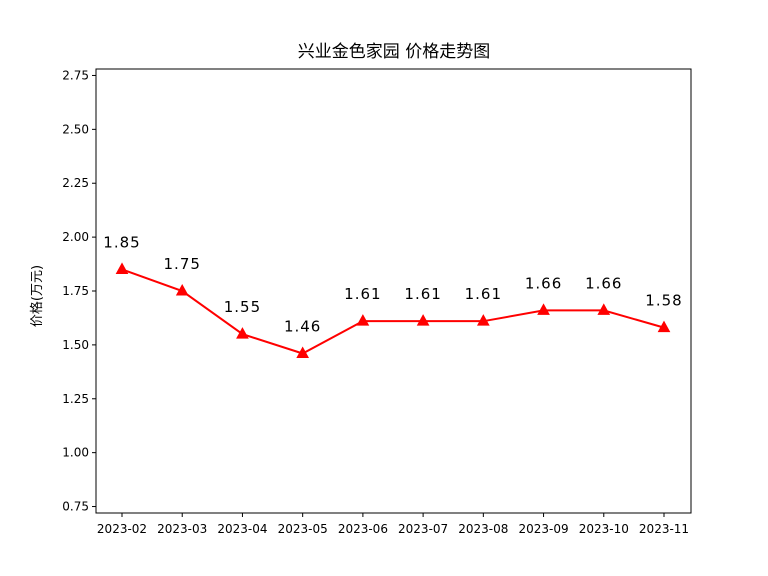 The height and width of the screenshot is (576, 768). Describe the element at coordinates (122, 529) in the screenshot. I see `x-tick-label: 2023-02` at that location.